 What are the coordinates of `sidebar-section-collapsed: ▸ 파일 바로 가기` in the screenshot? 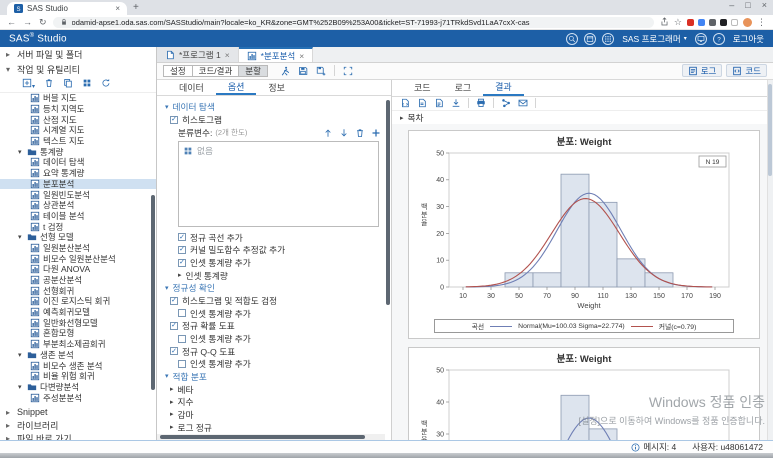 It's located at (78, 436).